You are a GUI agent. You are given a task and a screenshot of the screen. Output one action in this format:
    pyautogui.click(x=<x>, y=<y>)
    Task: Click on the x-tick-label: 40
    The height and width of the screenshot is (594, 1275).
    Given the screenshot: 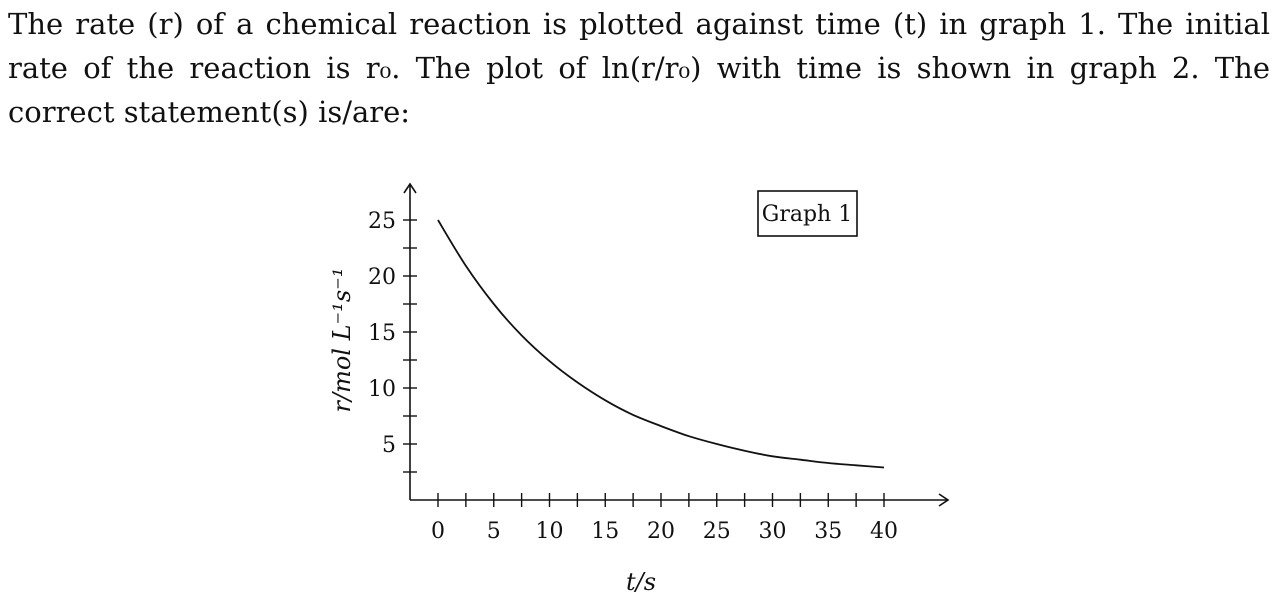 What is the action you would take?
    pyautogui.click(x=884, y=531)
    